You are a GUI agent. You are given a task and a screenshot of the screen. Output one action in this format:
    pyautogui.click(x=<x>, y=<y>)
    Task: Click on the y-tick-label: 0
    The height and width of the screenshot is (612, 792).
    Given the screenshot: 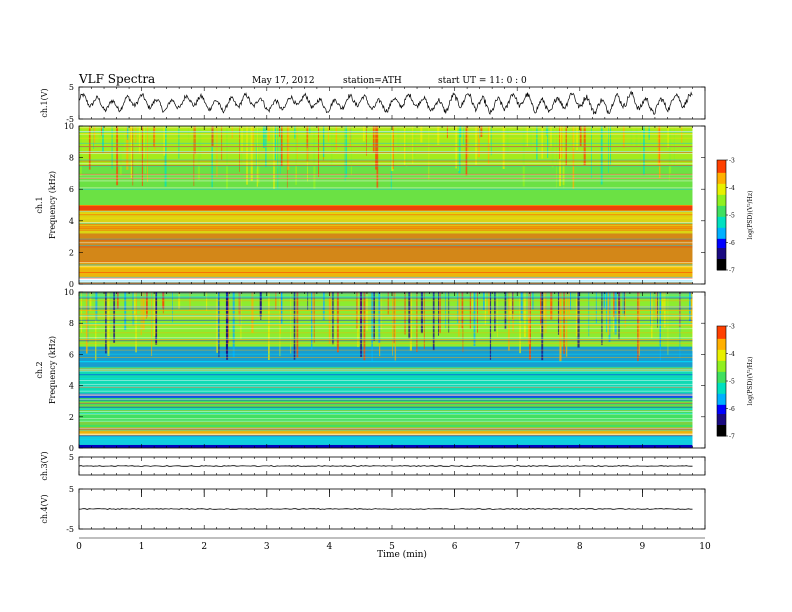 What is the action you would take?
    pyautogui.click(x=71, y=448)
    